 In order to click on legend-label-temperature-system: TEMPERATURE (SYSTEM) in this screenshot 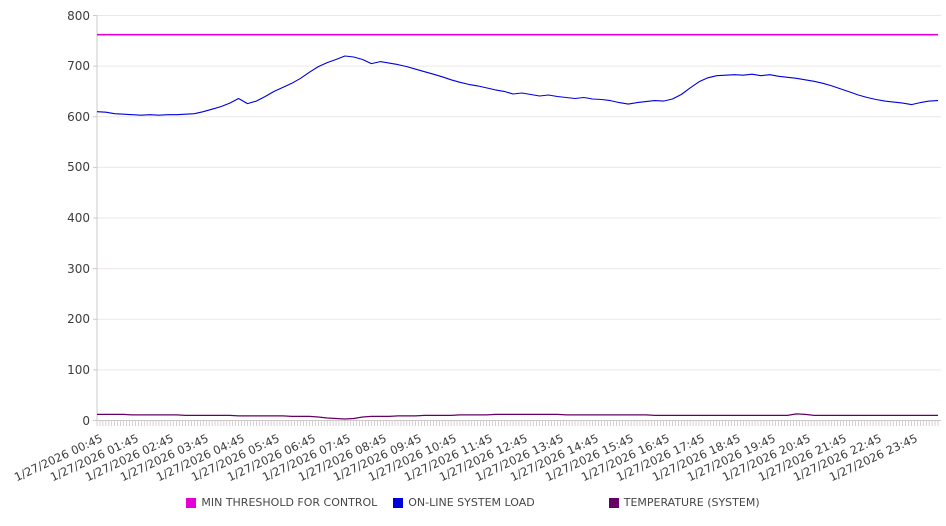, I will do `click(691, 502)`.